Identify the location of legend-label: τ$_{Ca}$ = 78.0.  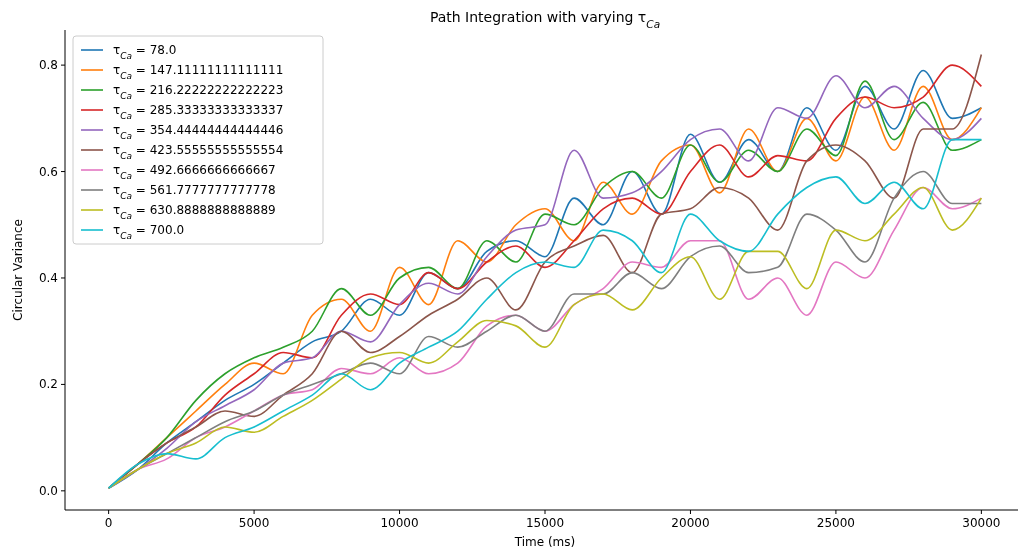
(145, 52).